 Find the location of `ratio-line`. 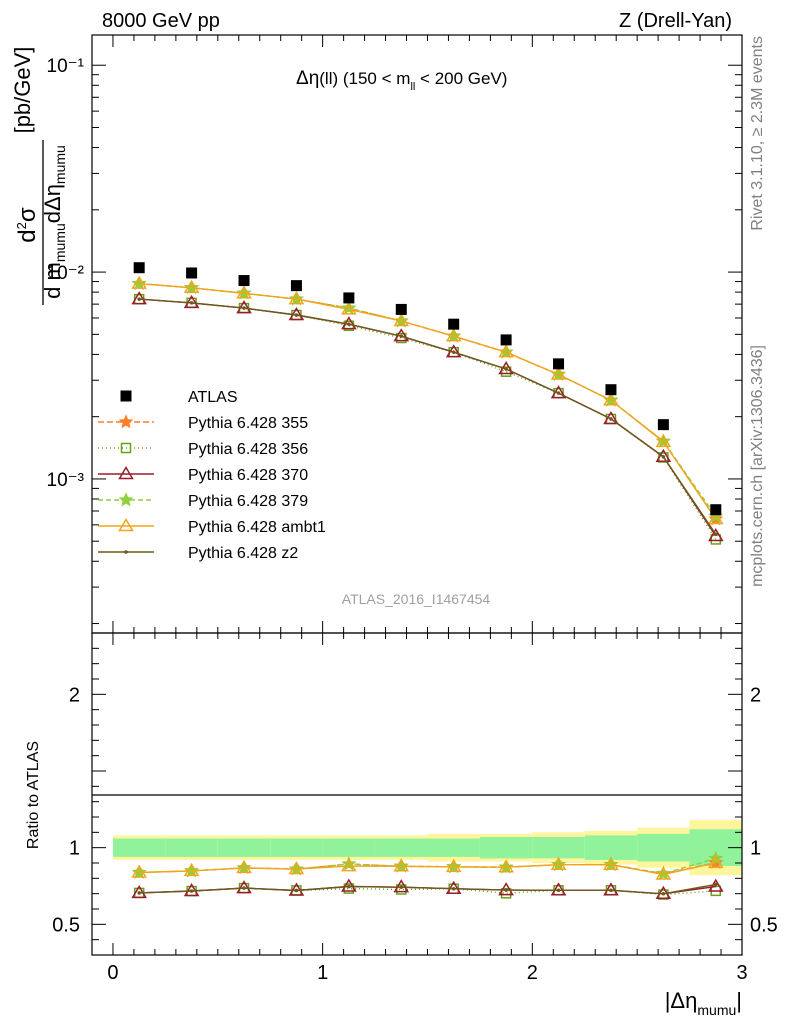

ratio-line is located at coordinates (427, 869).